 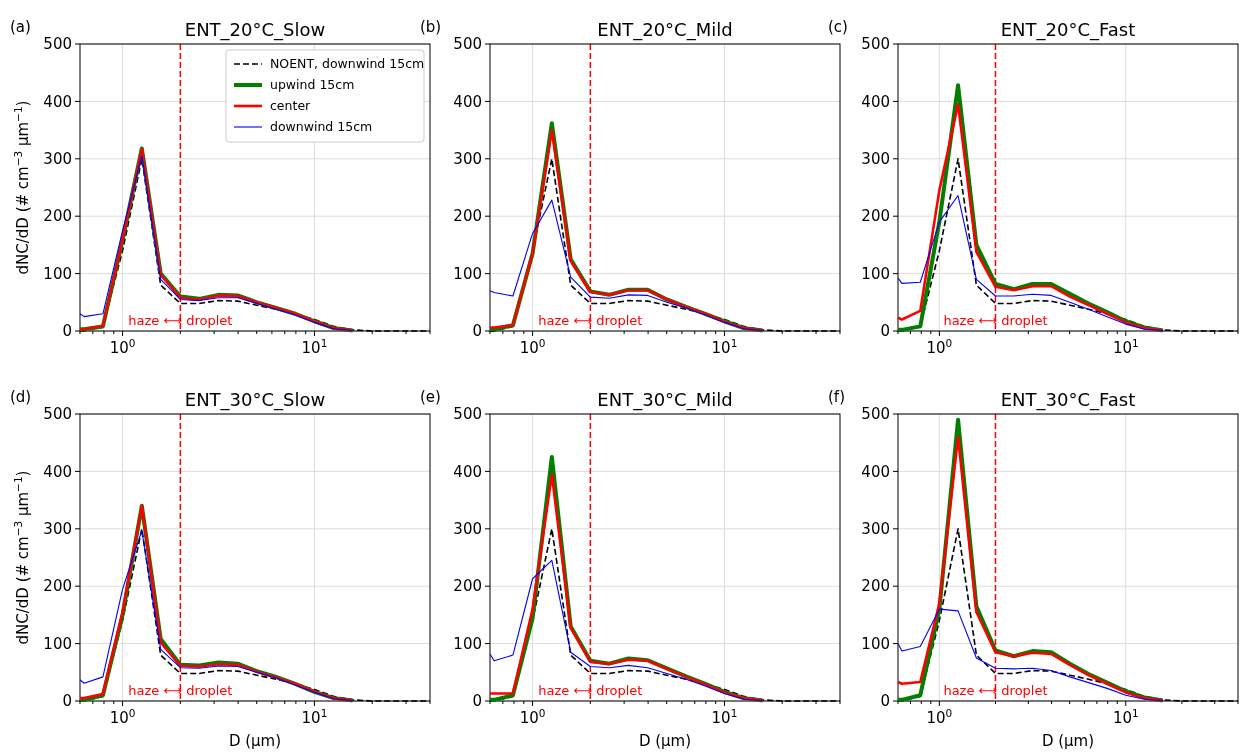 What do you see at coordinates (838, 27) in the screenshot?
I see `text: (c)` at bounding box center [838, 27].